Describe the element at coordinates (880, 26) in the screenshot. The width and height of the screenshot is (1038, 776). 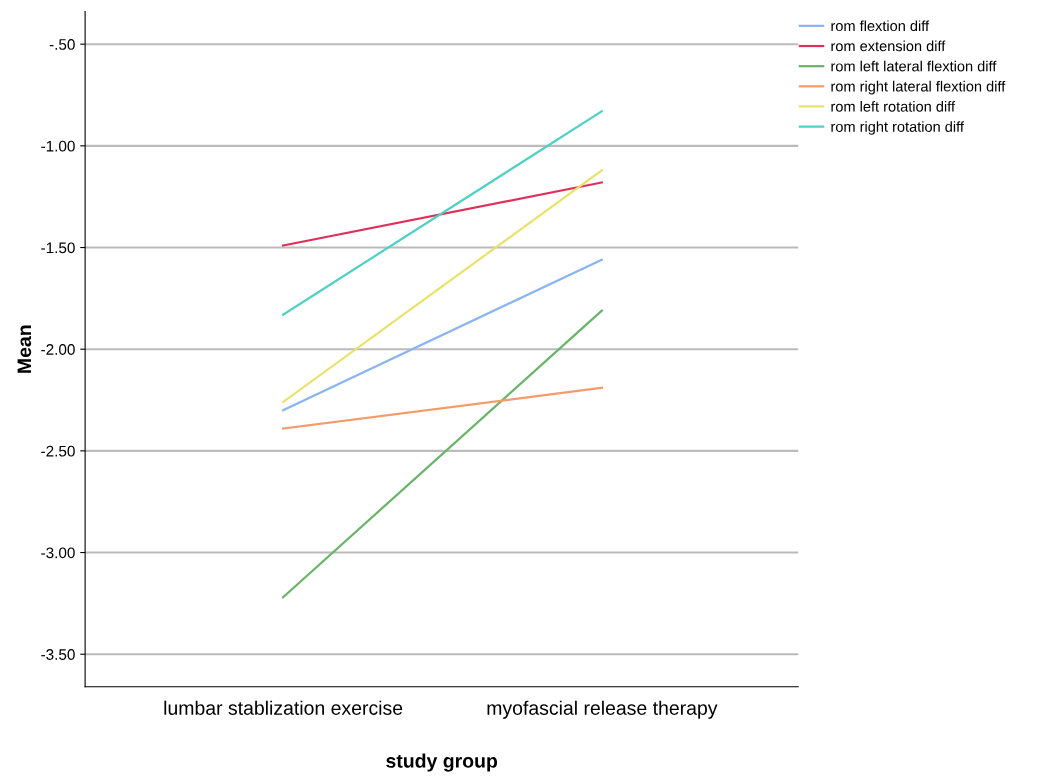
I see `legend-label: rom flextion diff` at that location.